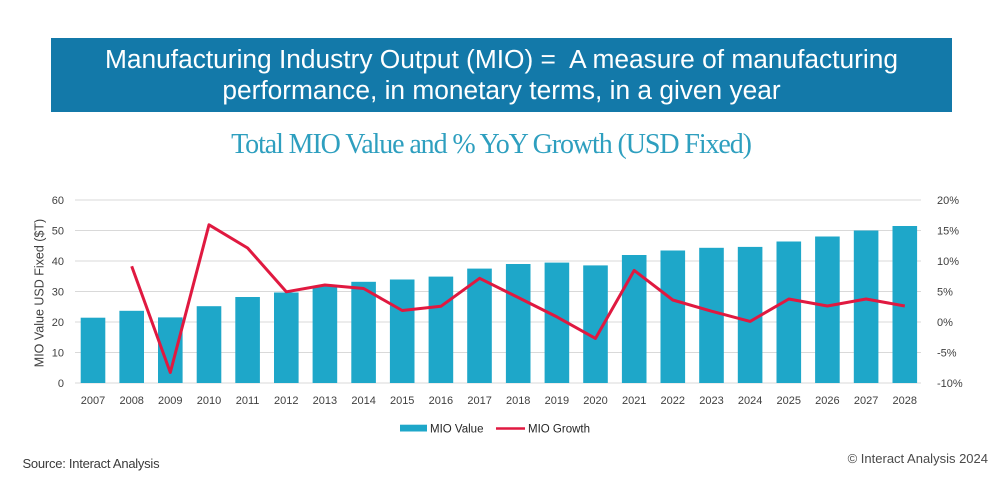 The width and height of the screenshot is (1000, 485). What do you see at coordinates (948, 262) in the screenshot?
I see `svg-text: 10%` at bounding box center [948, 262].